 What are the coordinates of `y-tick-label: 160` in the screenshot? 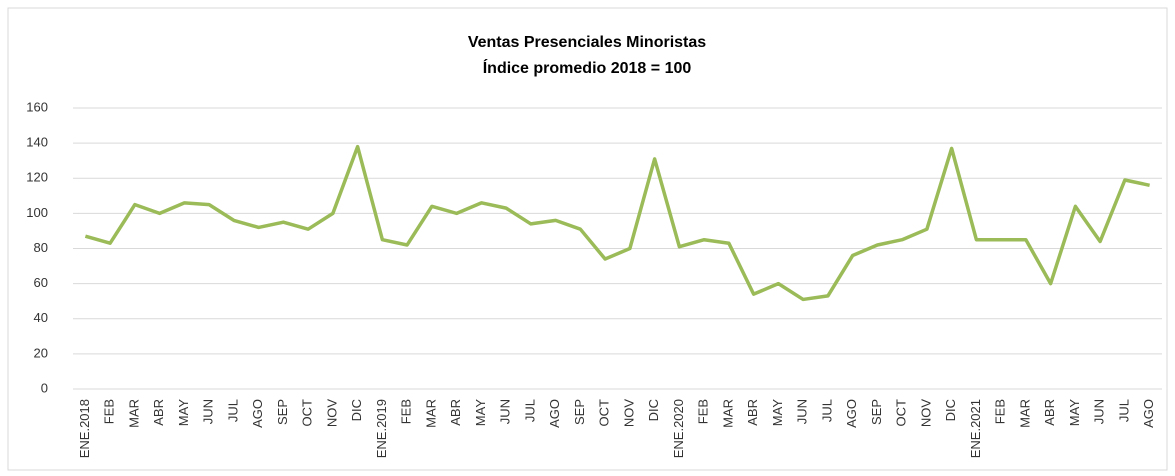 It's located at (37, 106).